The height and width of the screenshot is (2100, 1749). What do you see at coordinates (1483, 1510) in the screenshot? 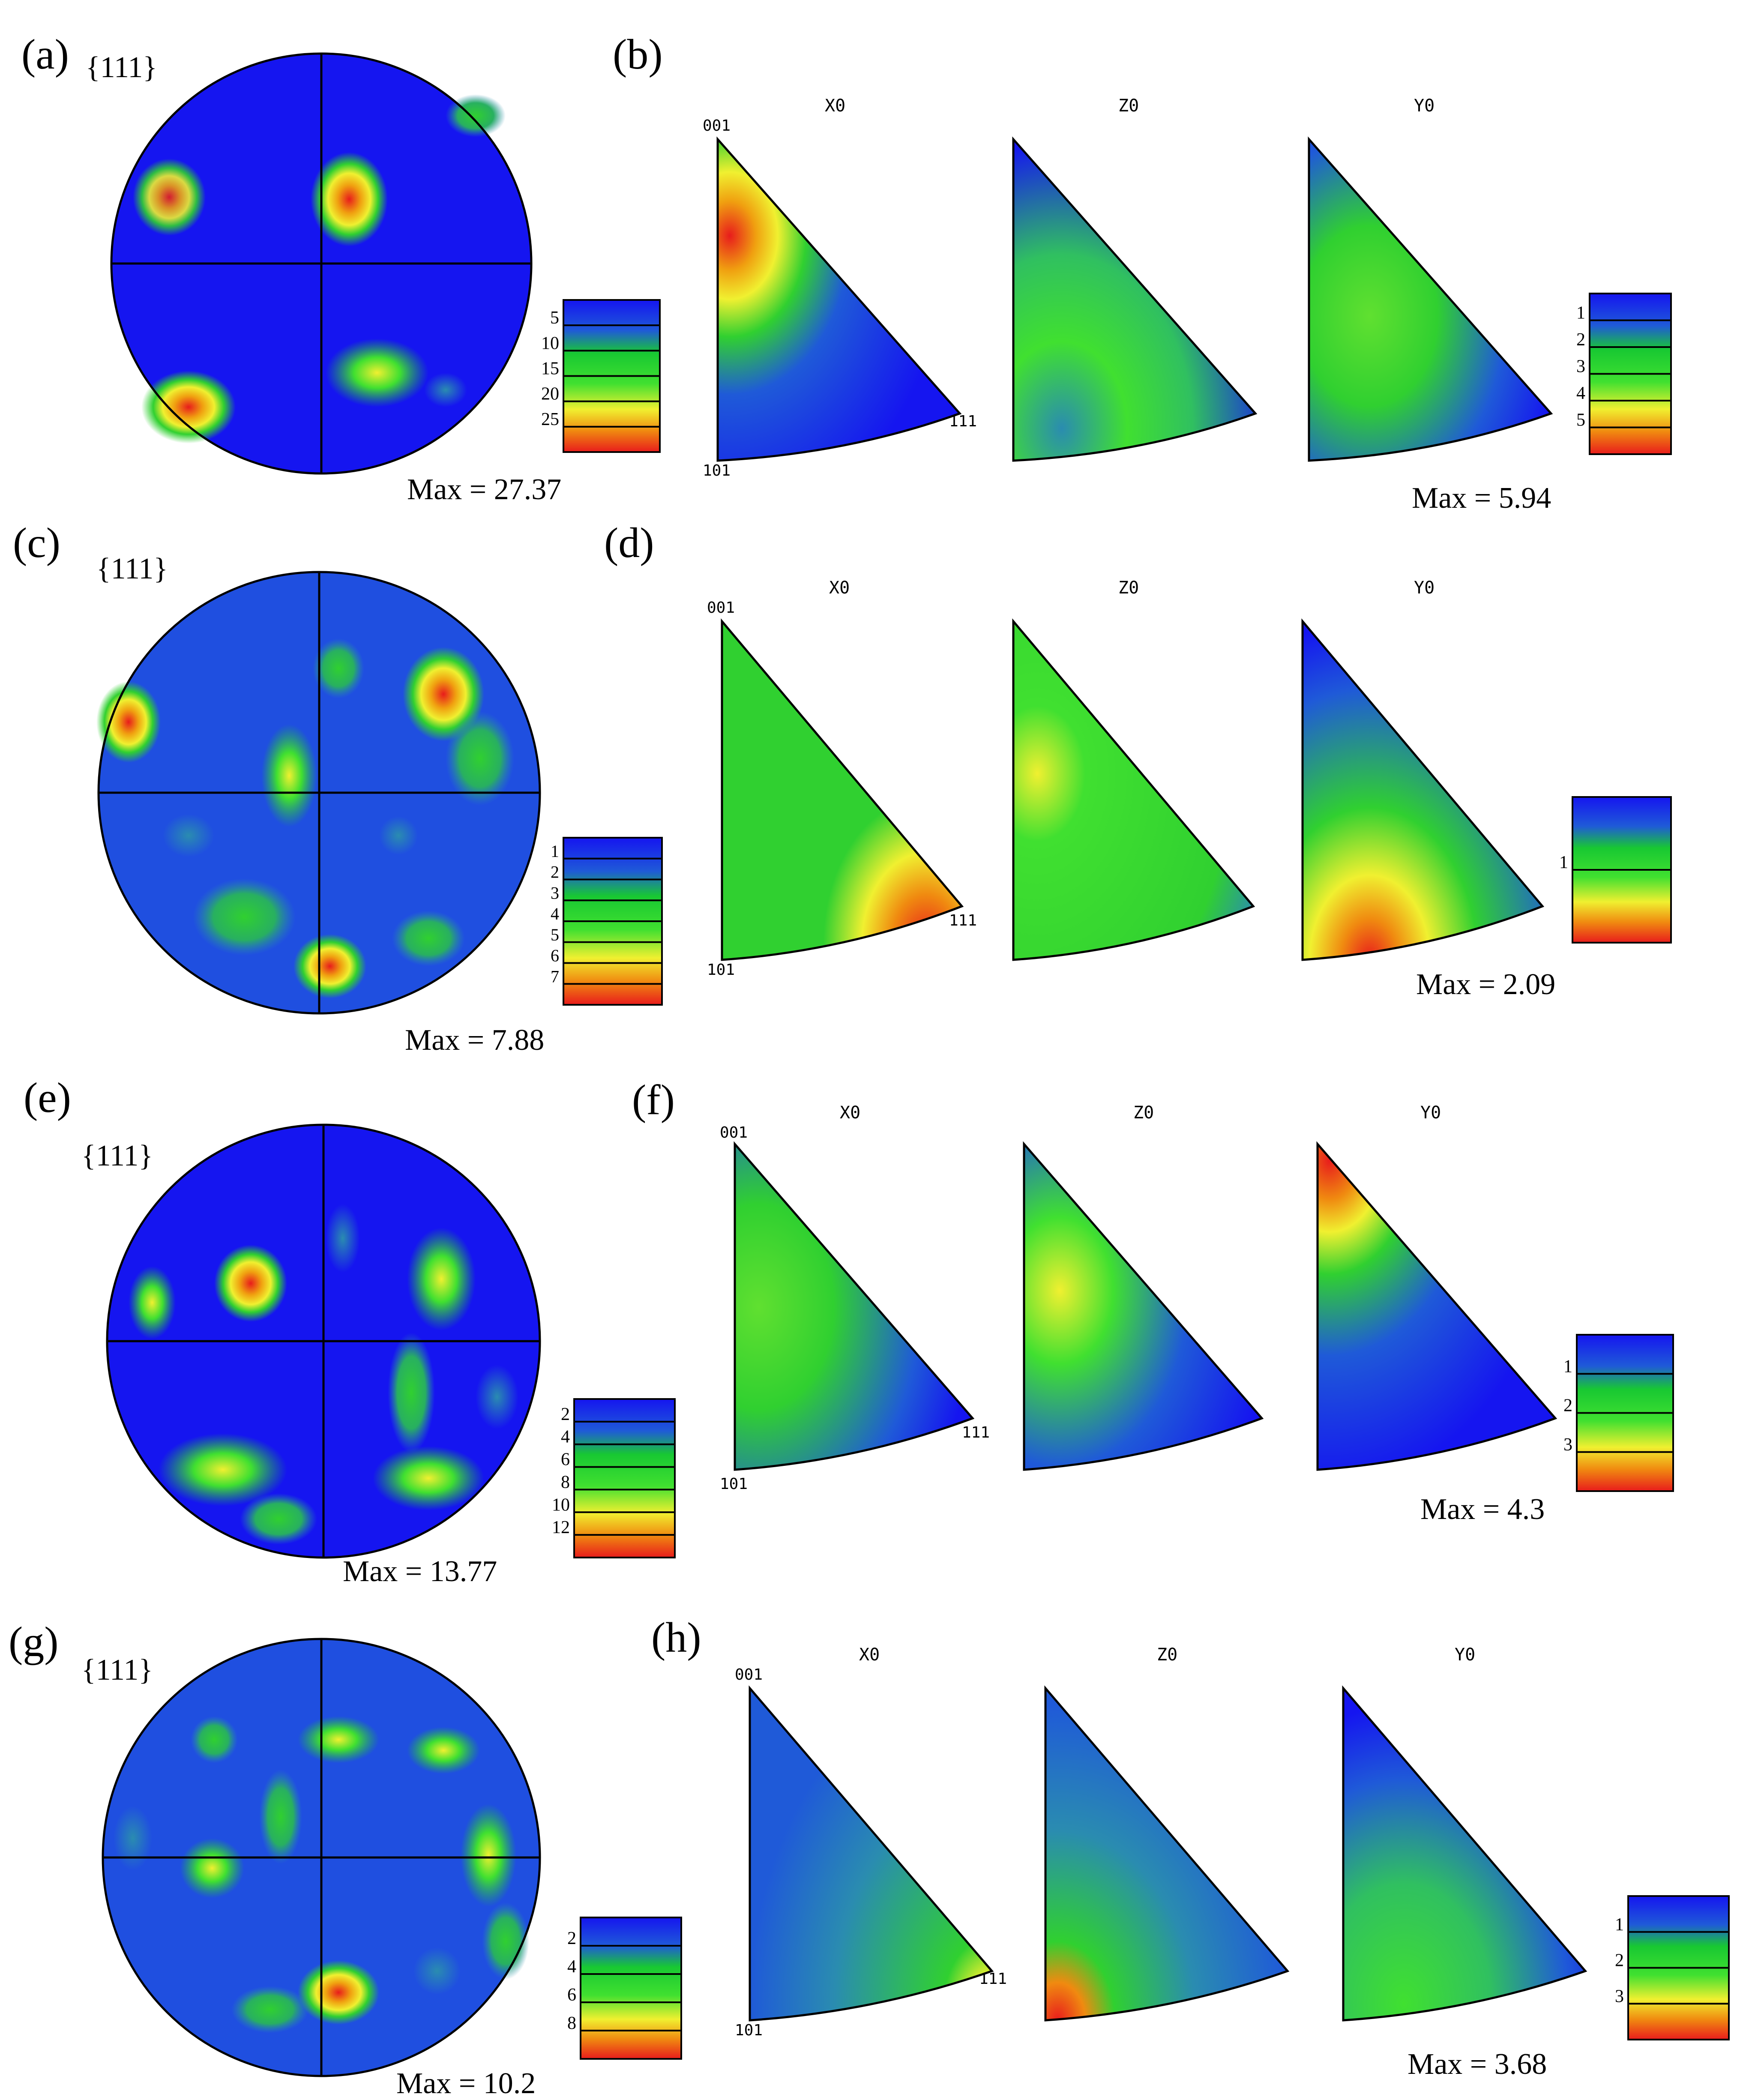
I see `ipf-max-f: Max = 4.3` at bounding box center [1483, 1510].